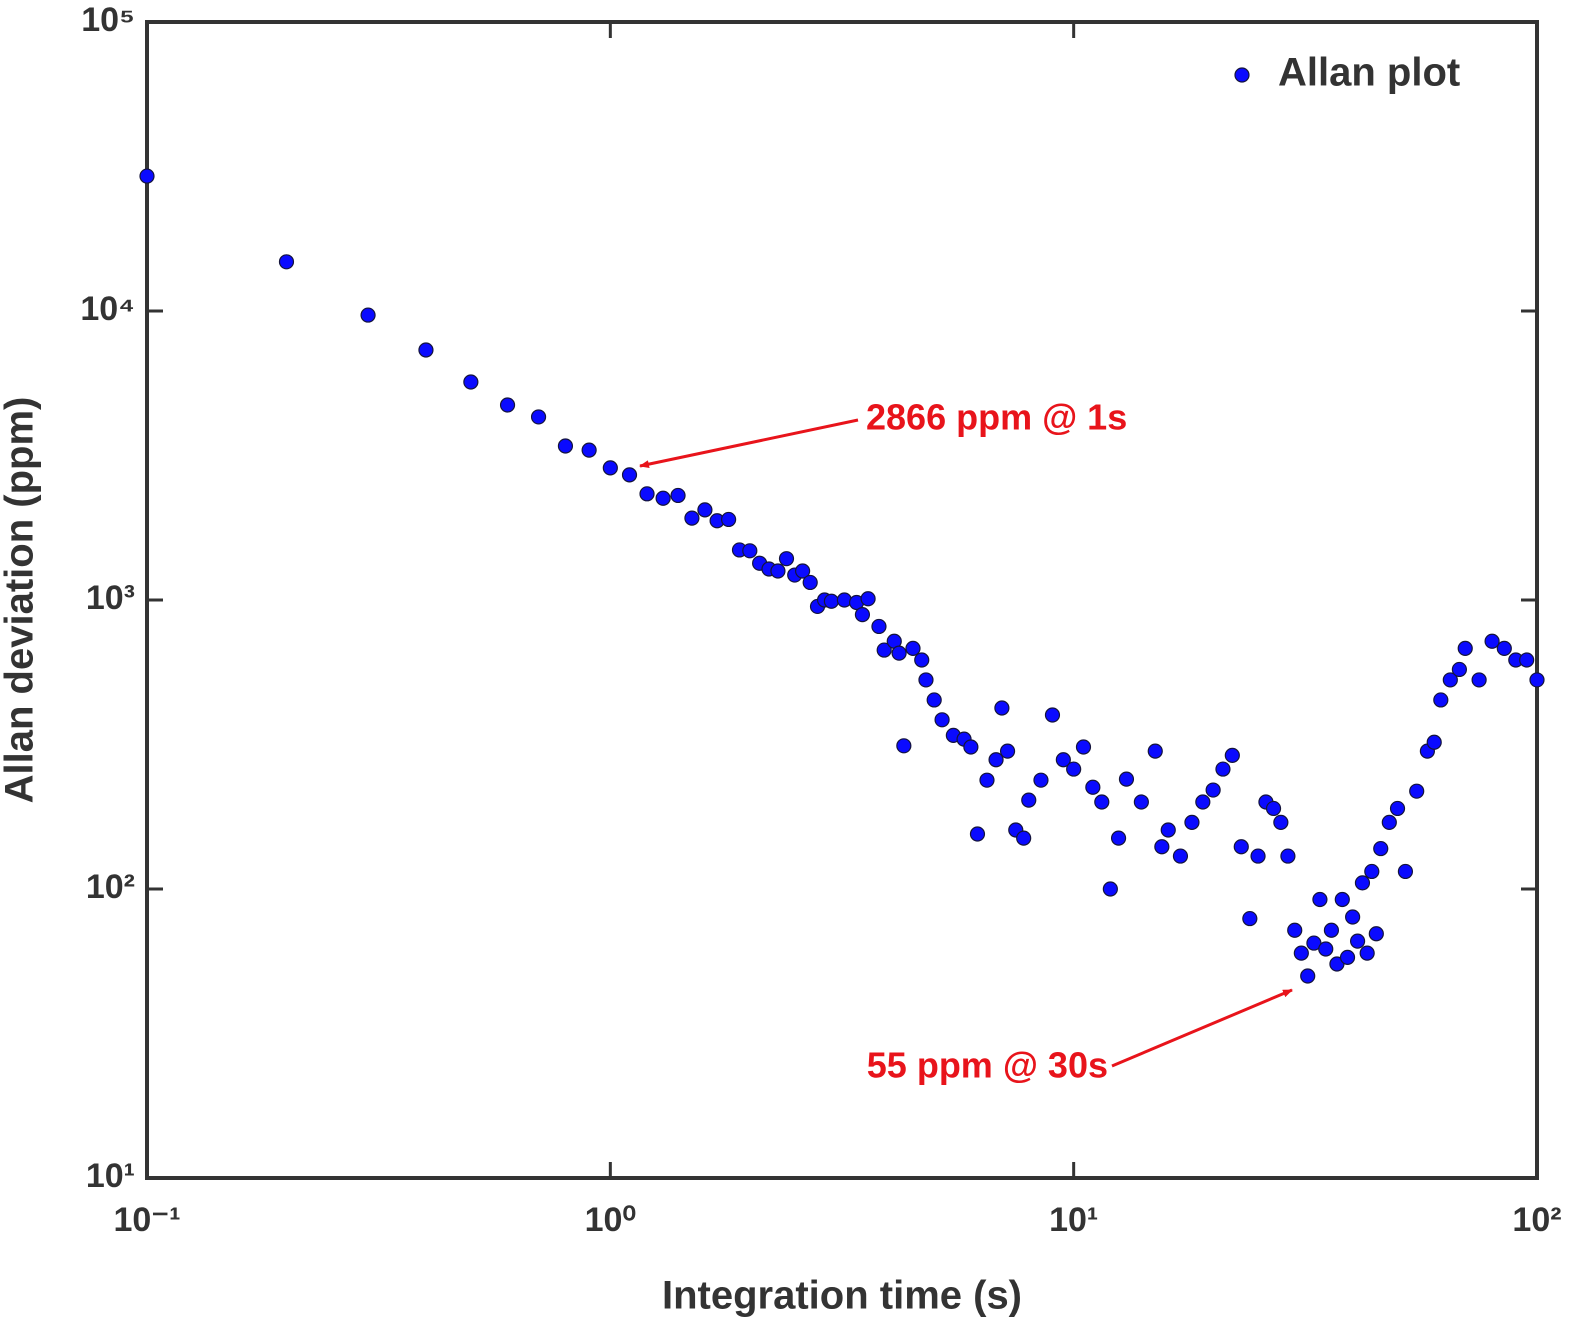 The width and height of the screenshot is (1575, 1329). Describe the element at coordinates (996, 417) in the screenshot. I see `annotation: 2866 ppm @ 1s` at that location.